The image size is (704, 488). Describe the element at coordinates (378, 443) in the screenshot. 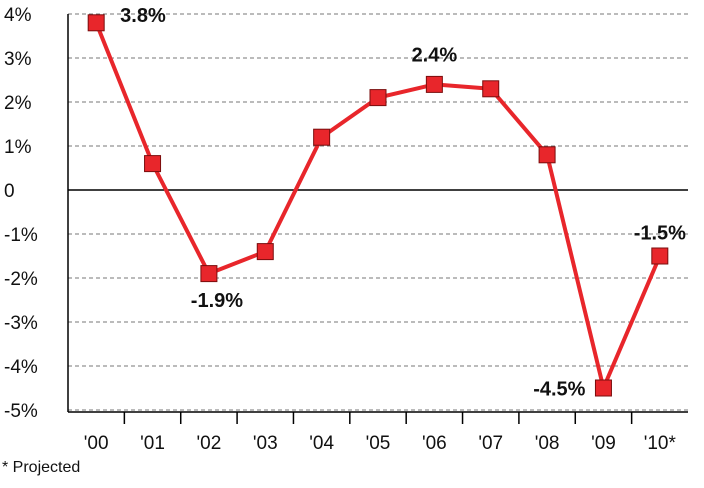

I see `x-tick-label: '05` at that location.